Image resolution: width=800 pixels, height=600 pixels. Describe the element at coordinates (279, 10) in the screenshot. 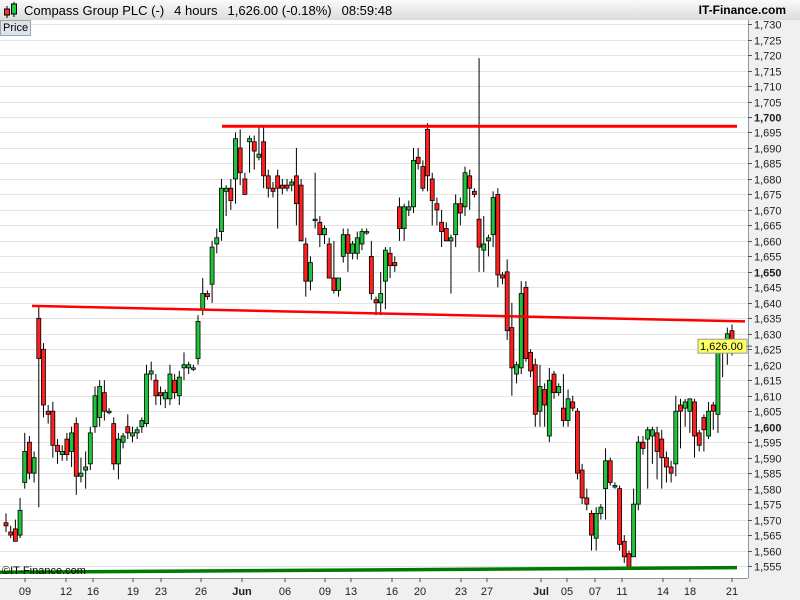

I see `last-price-change: 1,626.00 (-0.18%)` at that location.